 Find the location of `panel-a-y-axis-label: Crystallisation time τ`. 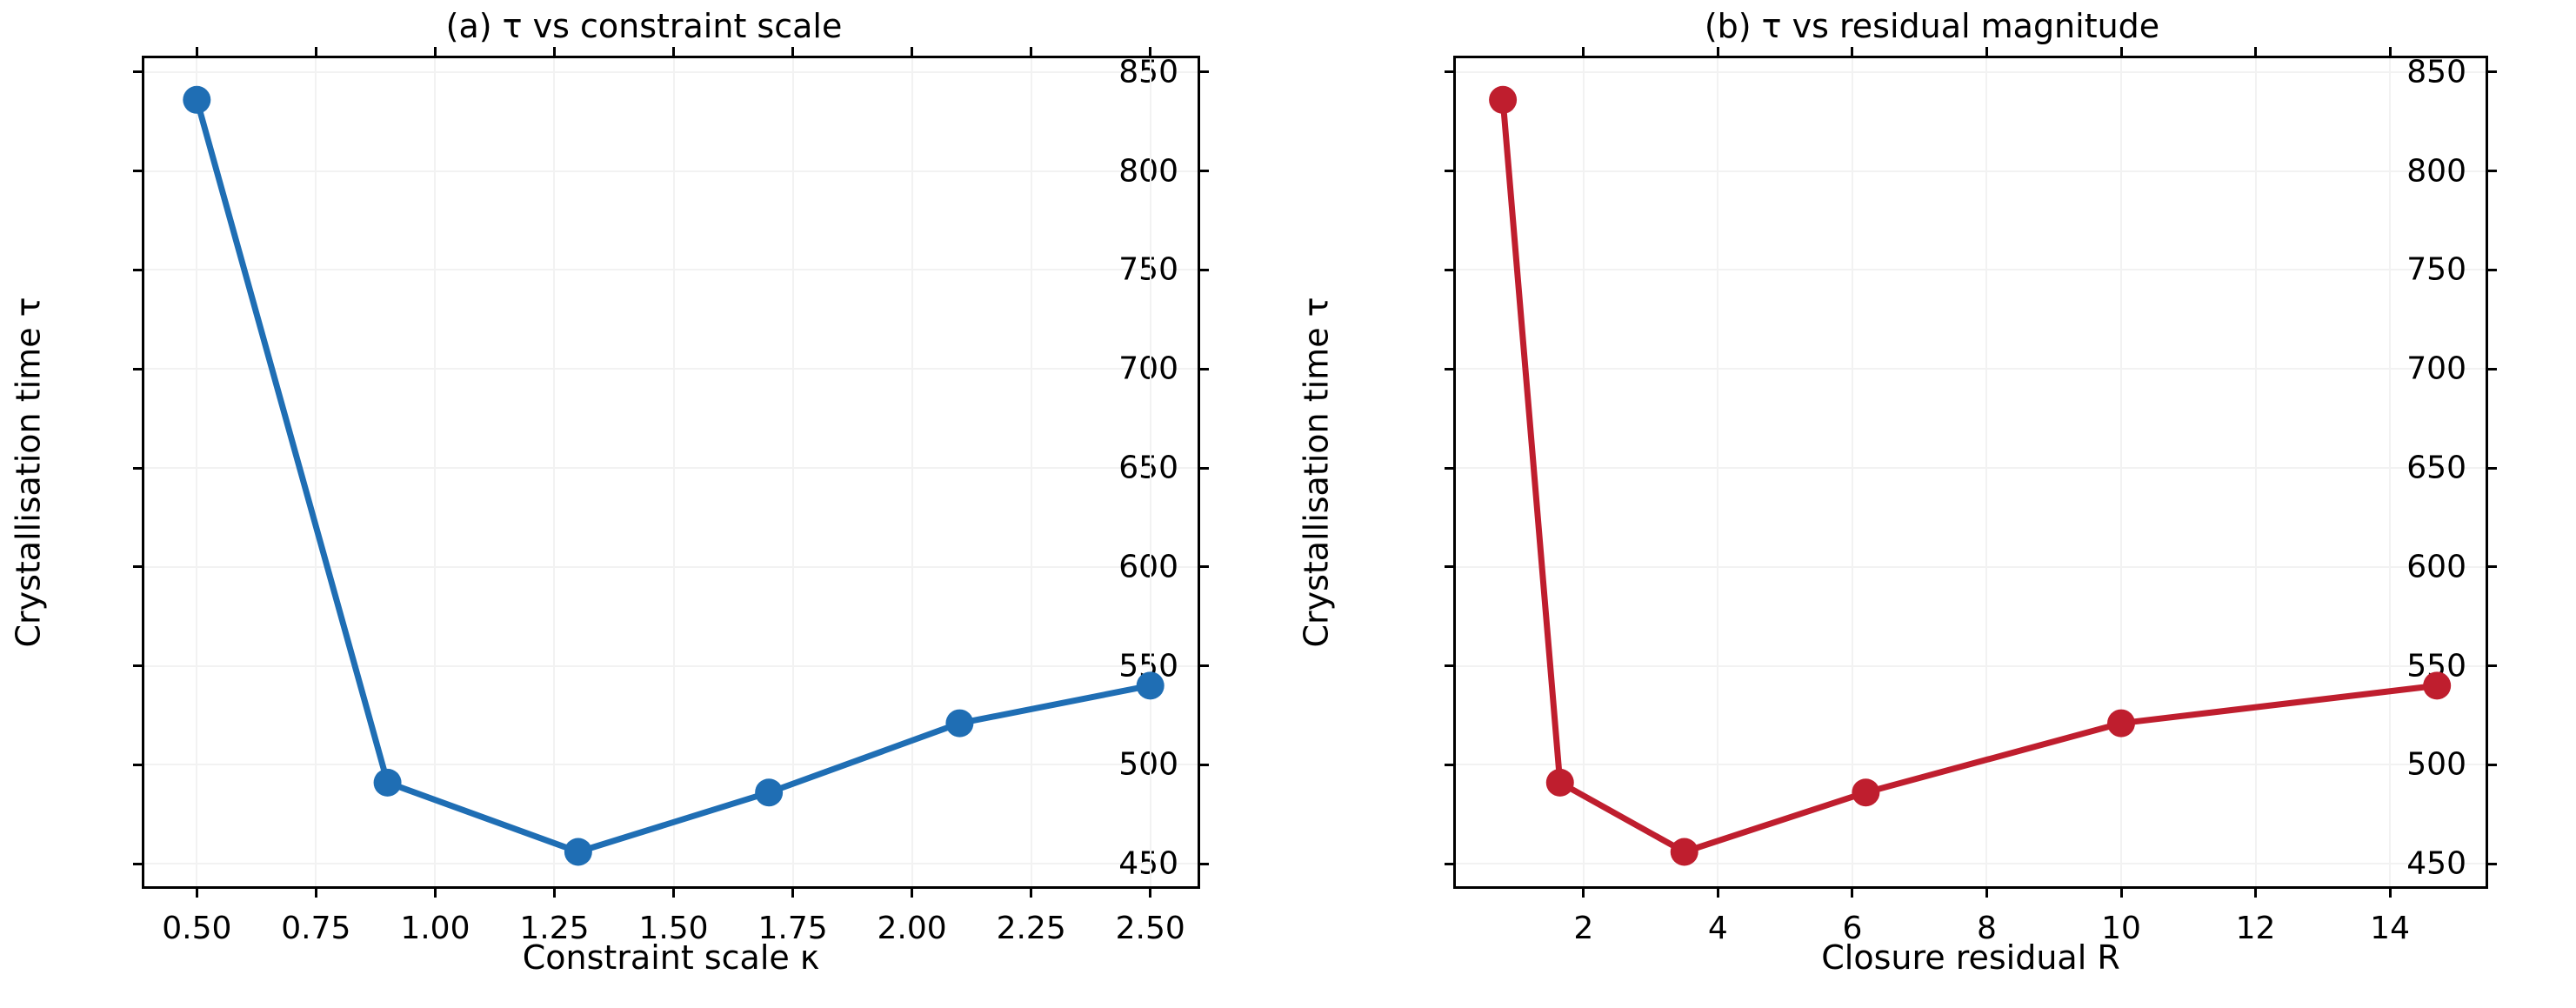

panel-a-y-axis-label: Crystallisation time τ is located at coordinates (29, 472).